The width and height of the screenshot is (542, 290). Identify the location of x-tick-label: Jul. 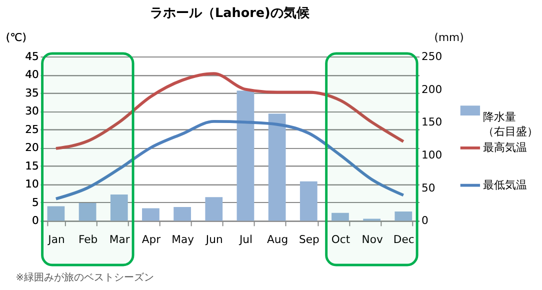
(245, 239).